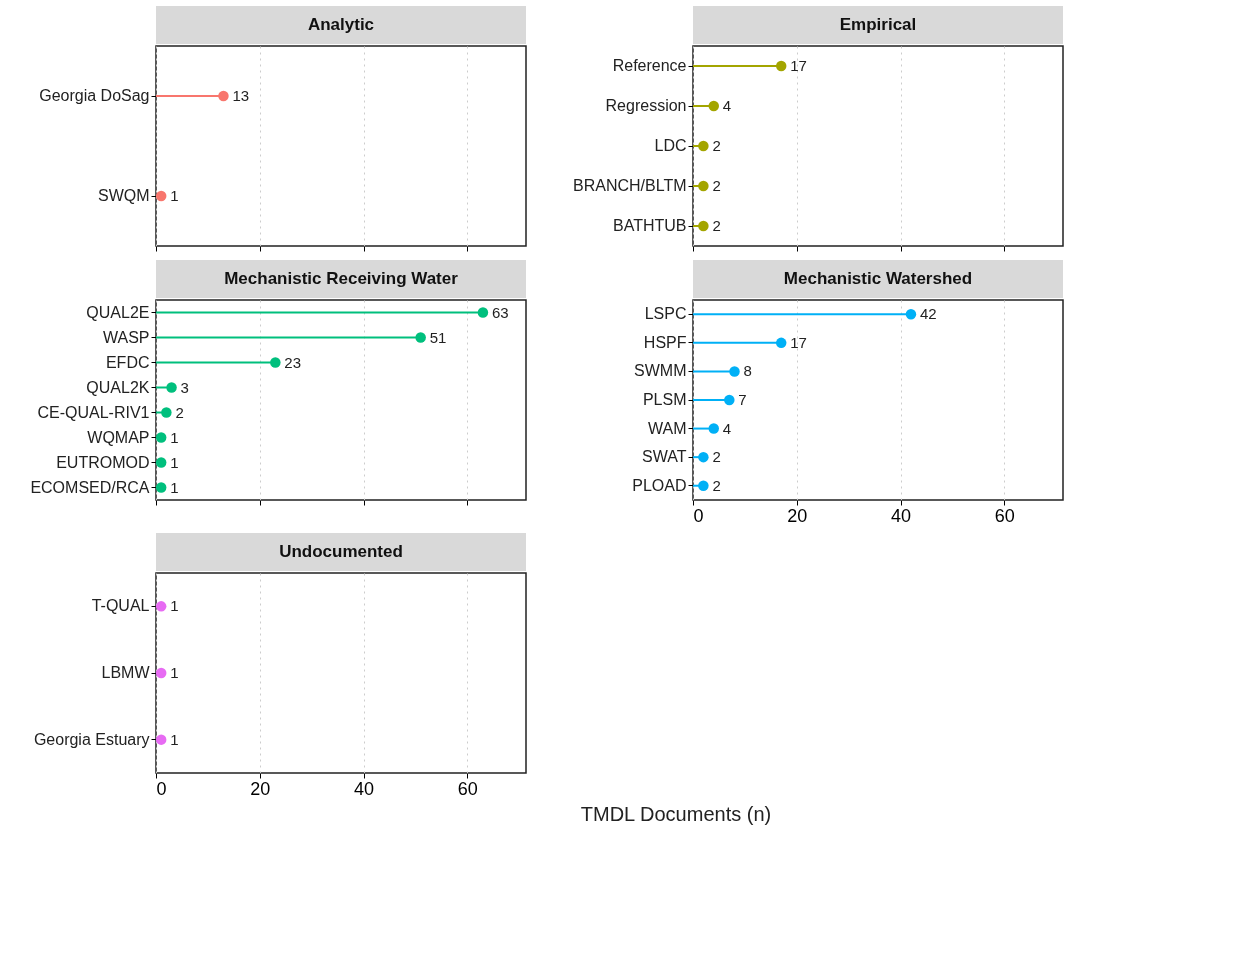 Image resolution: width=1253 pixels, height=963 pixels. Describe the element at coordinates (747, 371) in the screenshot. I see `data-label: 8` at that location.